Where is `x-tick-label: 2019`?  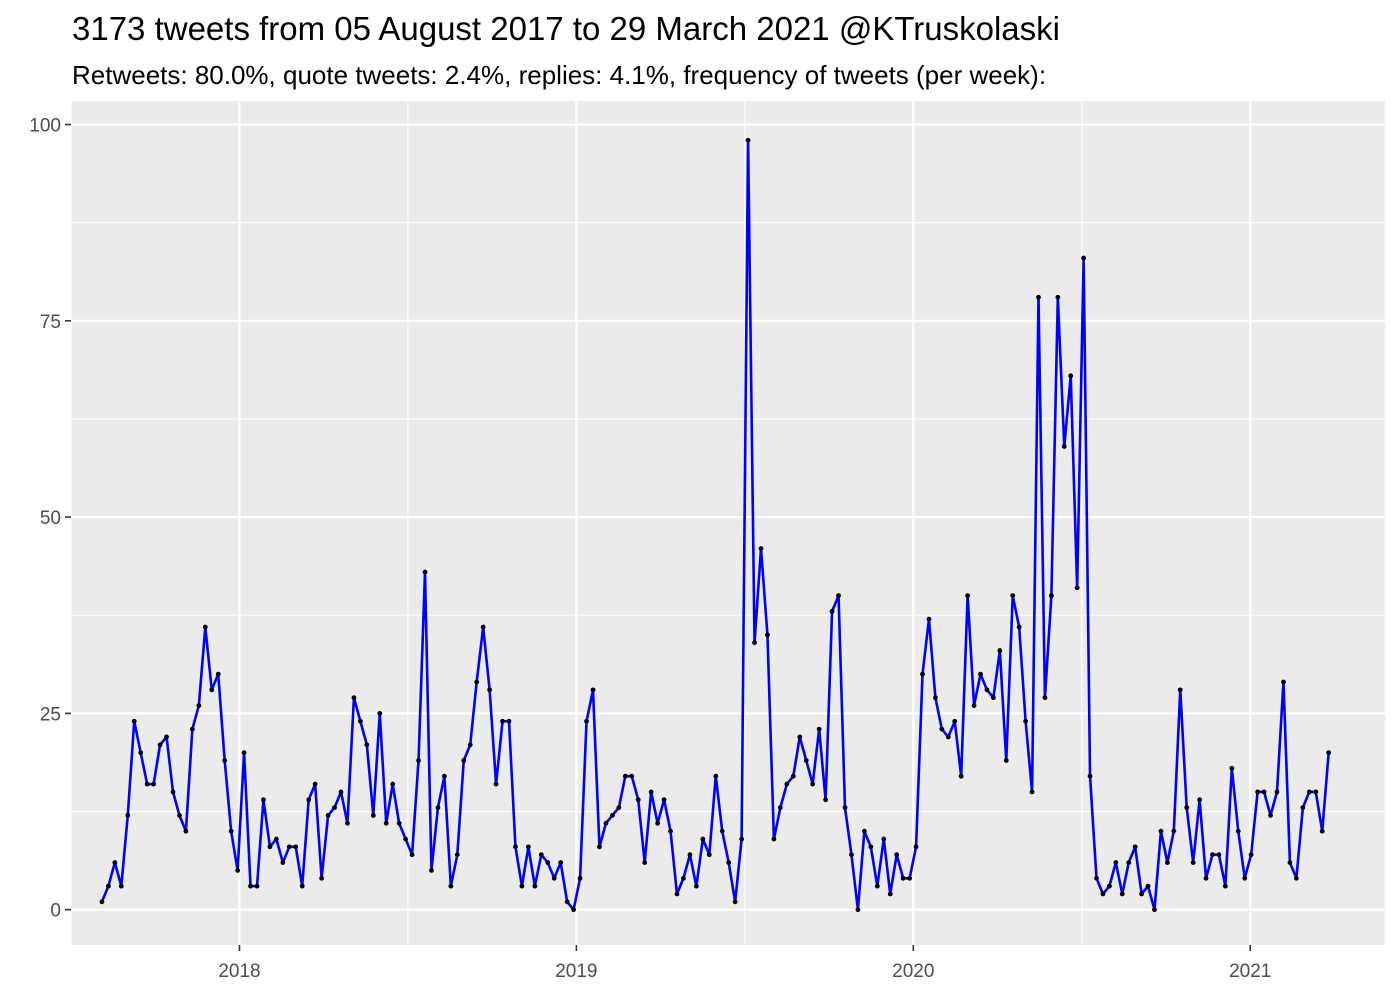
x-tick-label: 2019 is located at coordinates (576, 971).